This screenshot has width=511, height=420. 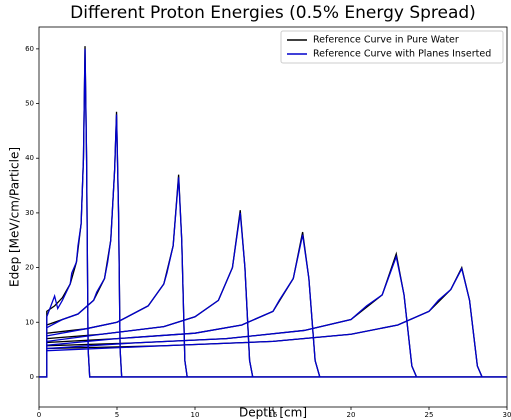 I want to click on x-tick-label: 25, so click(x=429, y=415).